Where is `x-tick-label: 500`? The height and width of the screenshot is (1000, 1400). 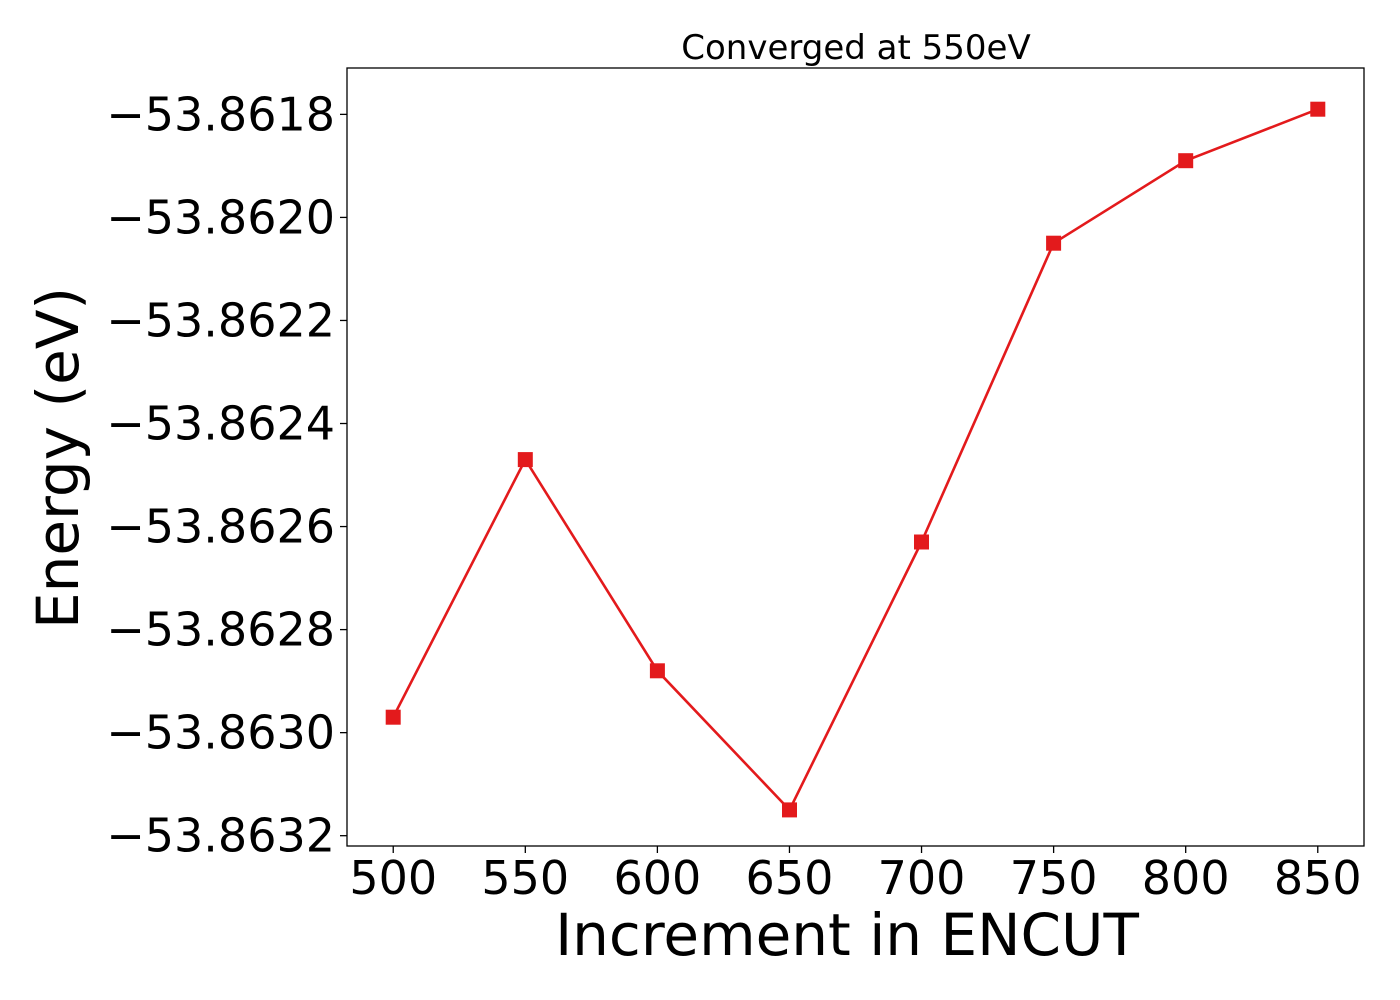 x-tick-label: 500 is located at coordinates (393, 878).